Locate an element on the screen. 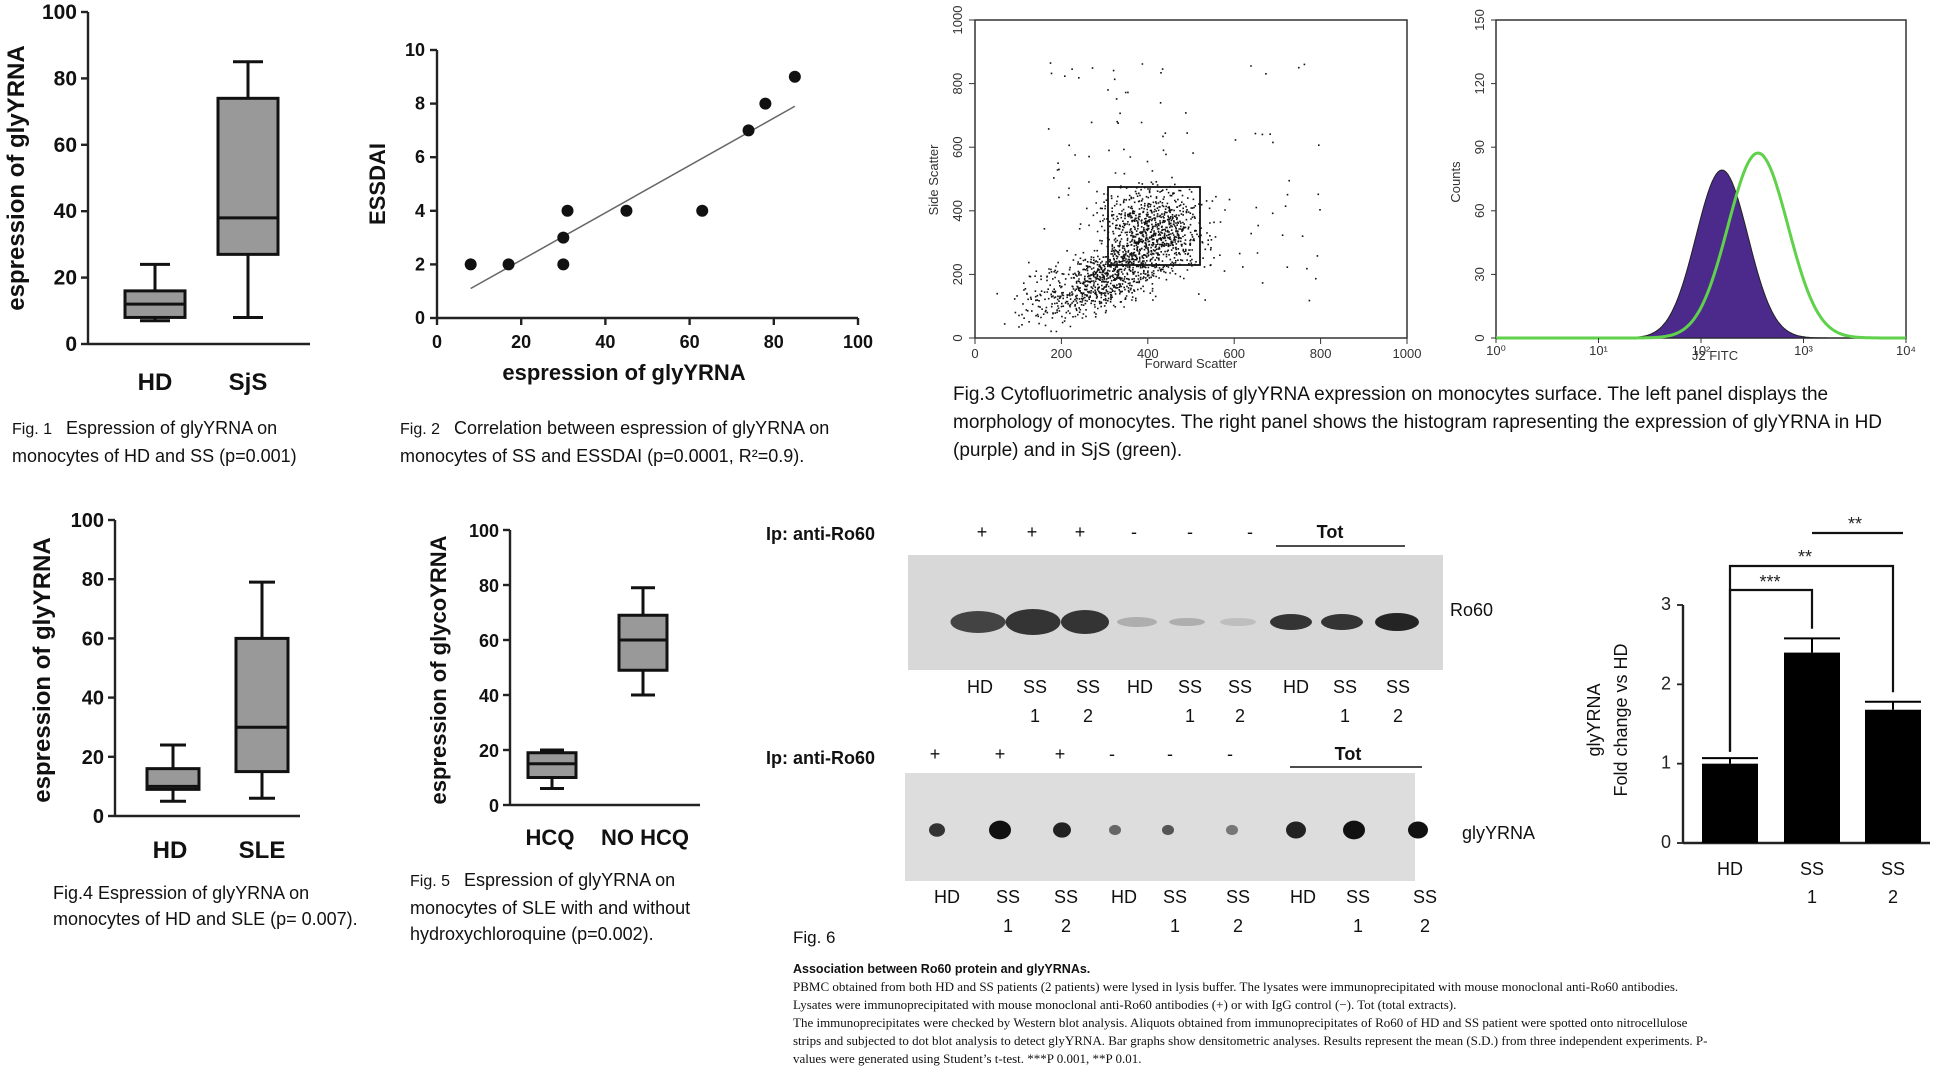 This screenshot has width=1950, height=1086. ip-label-western: Ip: anti-Ro60 is located at coordinates (820, 534).